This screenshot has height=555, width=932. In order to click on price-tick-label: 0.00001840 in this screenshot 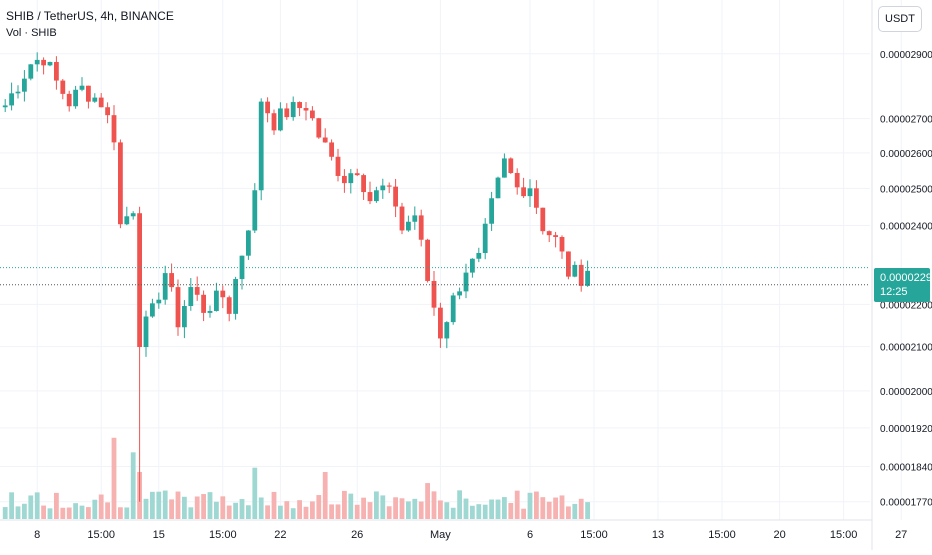, I will do `click(906, 468)`.